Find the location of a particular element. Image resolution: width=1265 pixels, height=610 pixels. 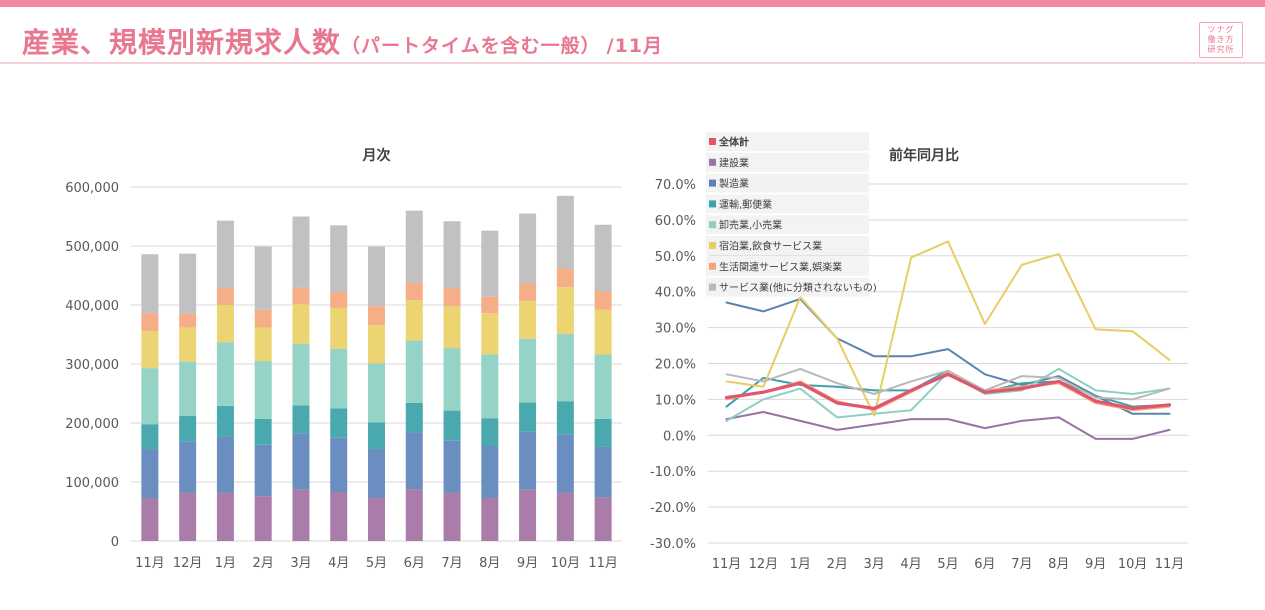

page-title-main: 産業、規模別新規求人数 is located at coordinates (182, 42).